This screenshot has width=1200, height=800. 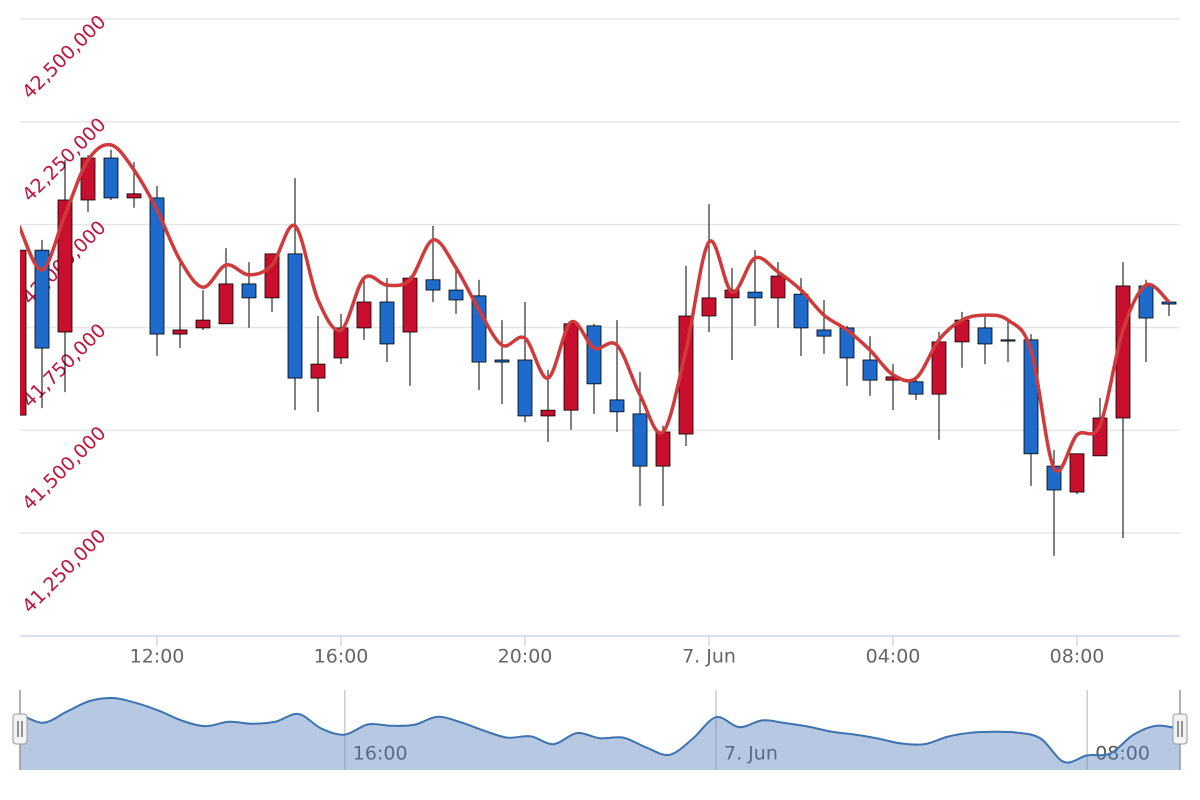 What do you see at coordinates (64, 160) in the screenshot?
I see `y-tick-label: 42,250,000` at bounding box center [64, 160].